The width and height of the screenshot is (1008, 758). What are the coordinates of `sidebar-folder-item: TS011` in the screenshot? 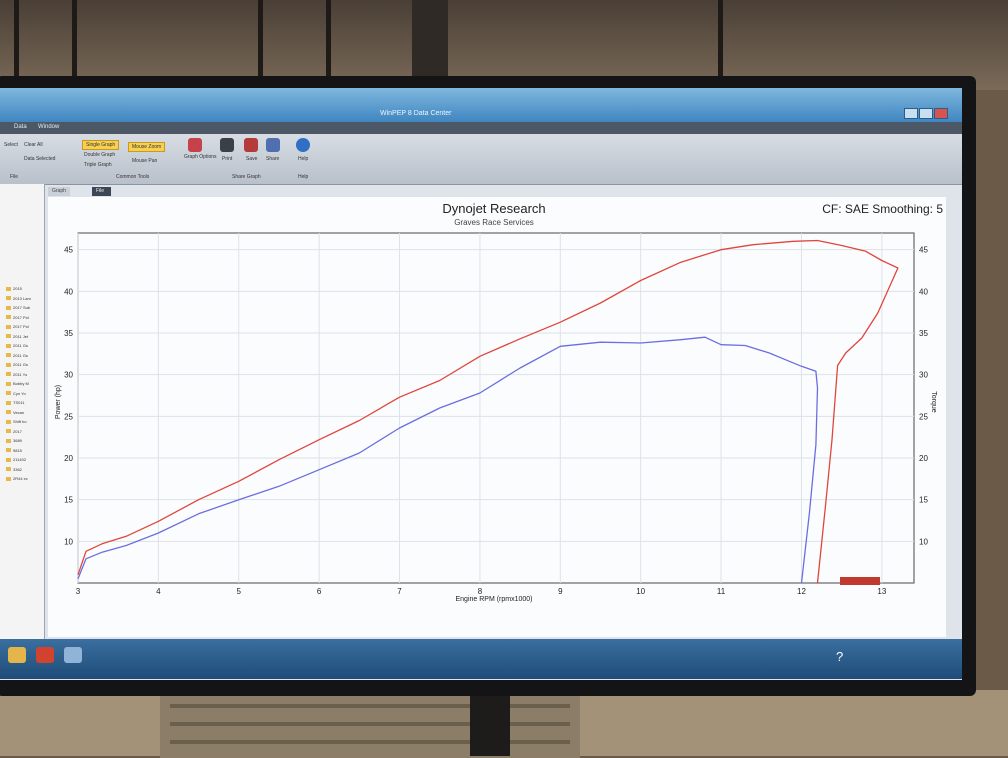 It's located at (15, 402).